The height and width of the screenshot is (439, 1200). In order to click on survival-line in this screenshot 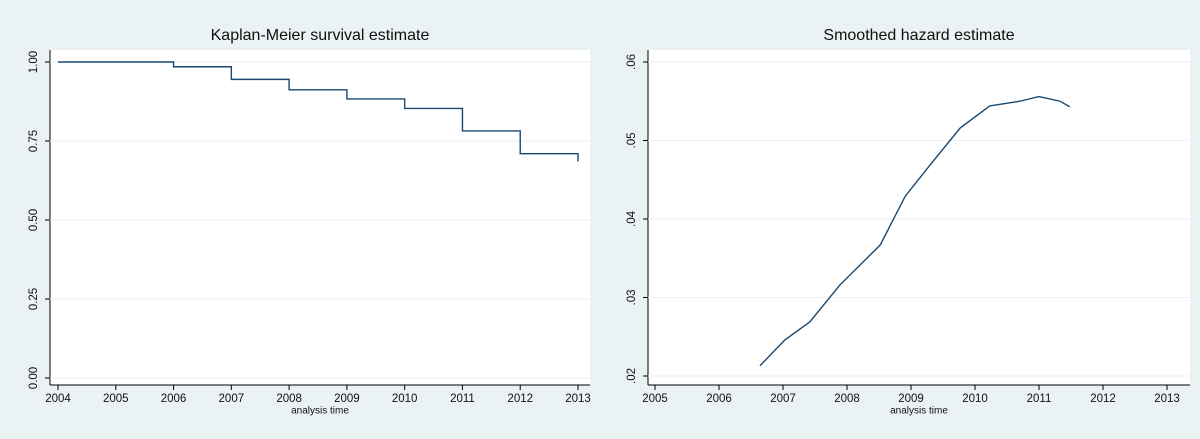, I will do `click(318, 111)`.